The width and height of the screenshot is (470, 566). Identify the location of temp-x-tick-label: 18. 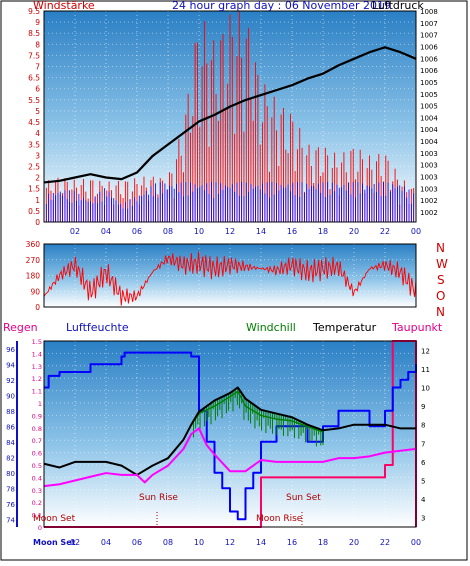
(323, 542).